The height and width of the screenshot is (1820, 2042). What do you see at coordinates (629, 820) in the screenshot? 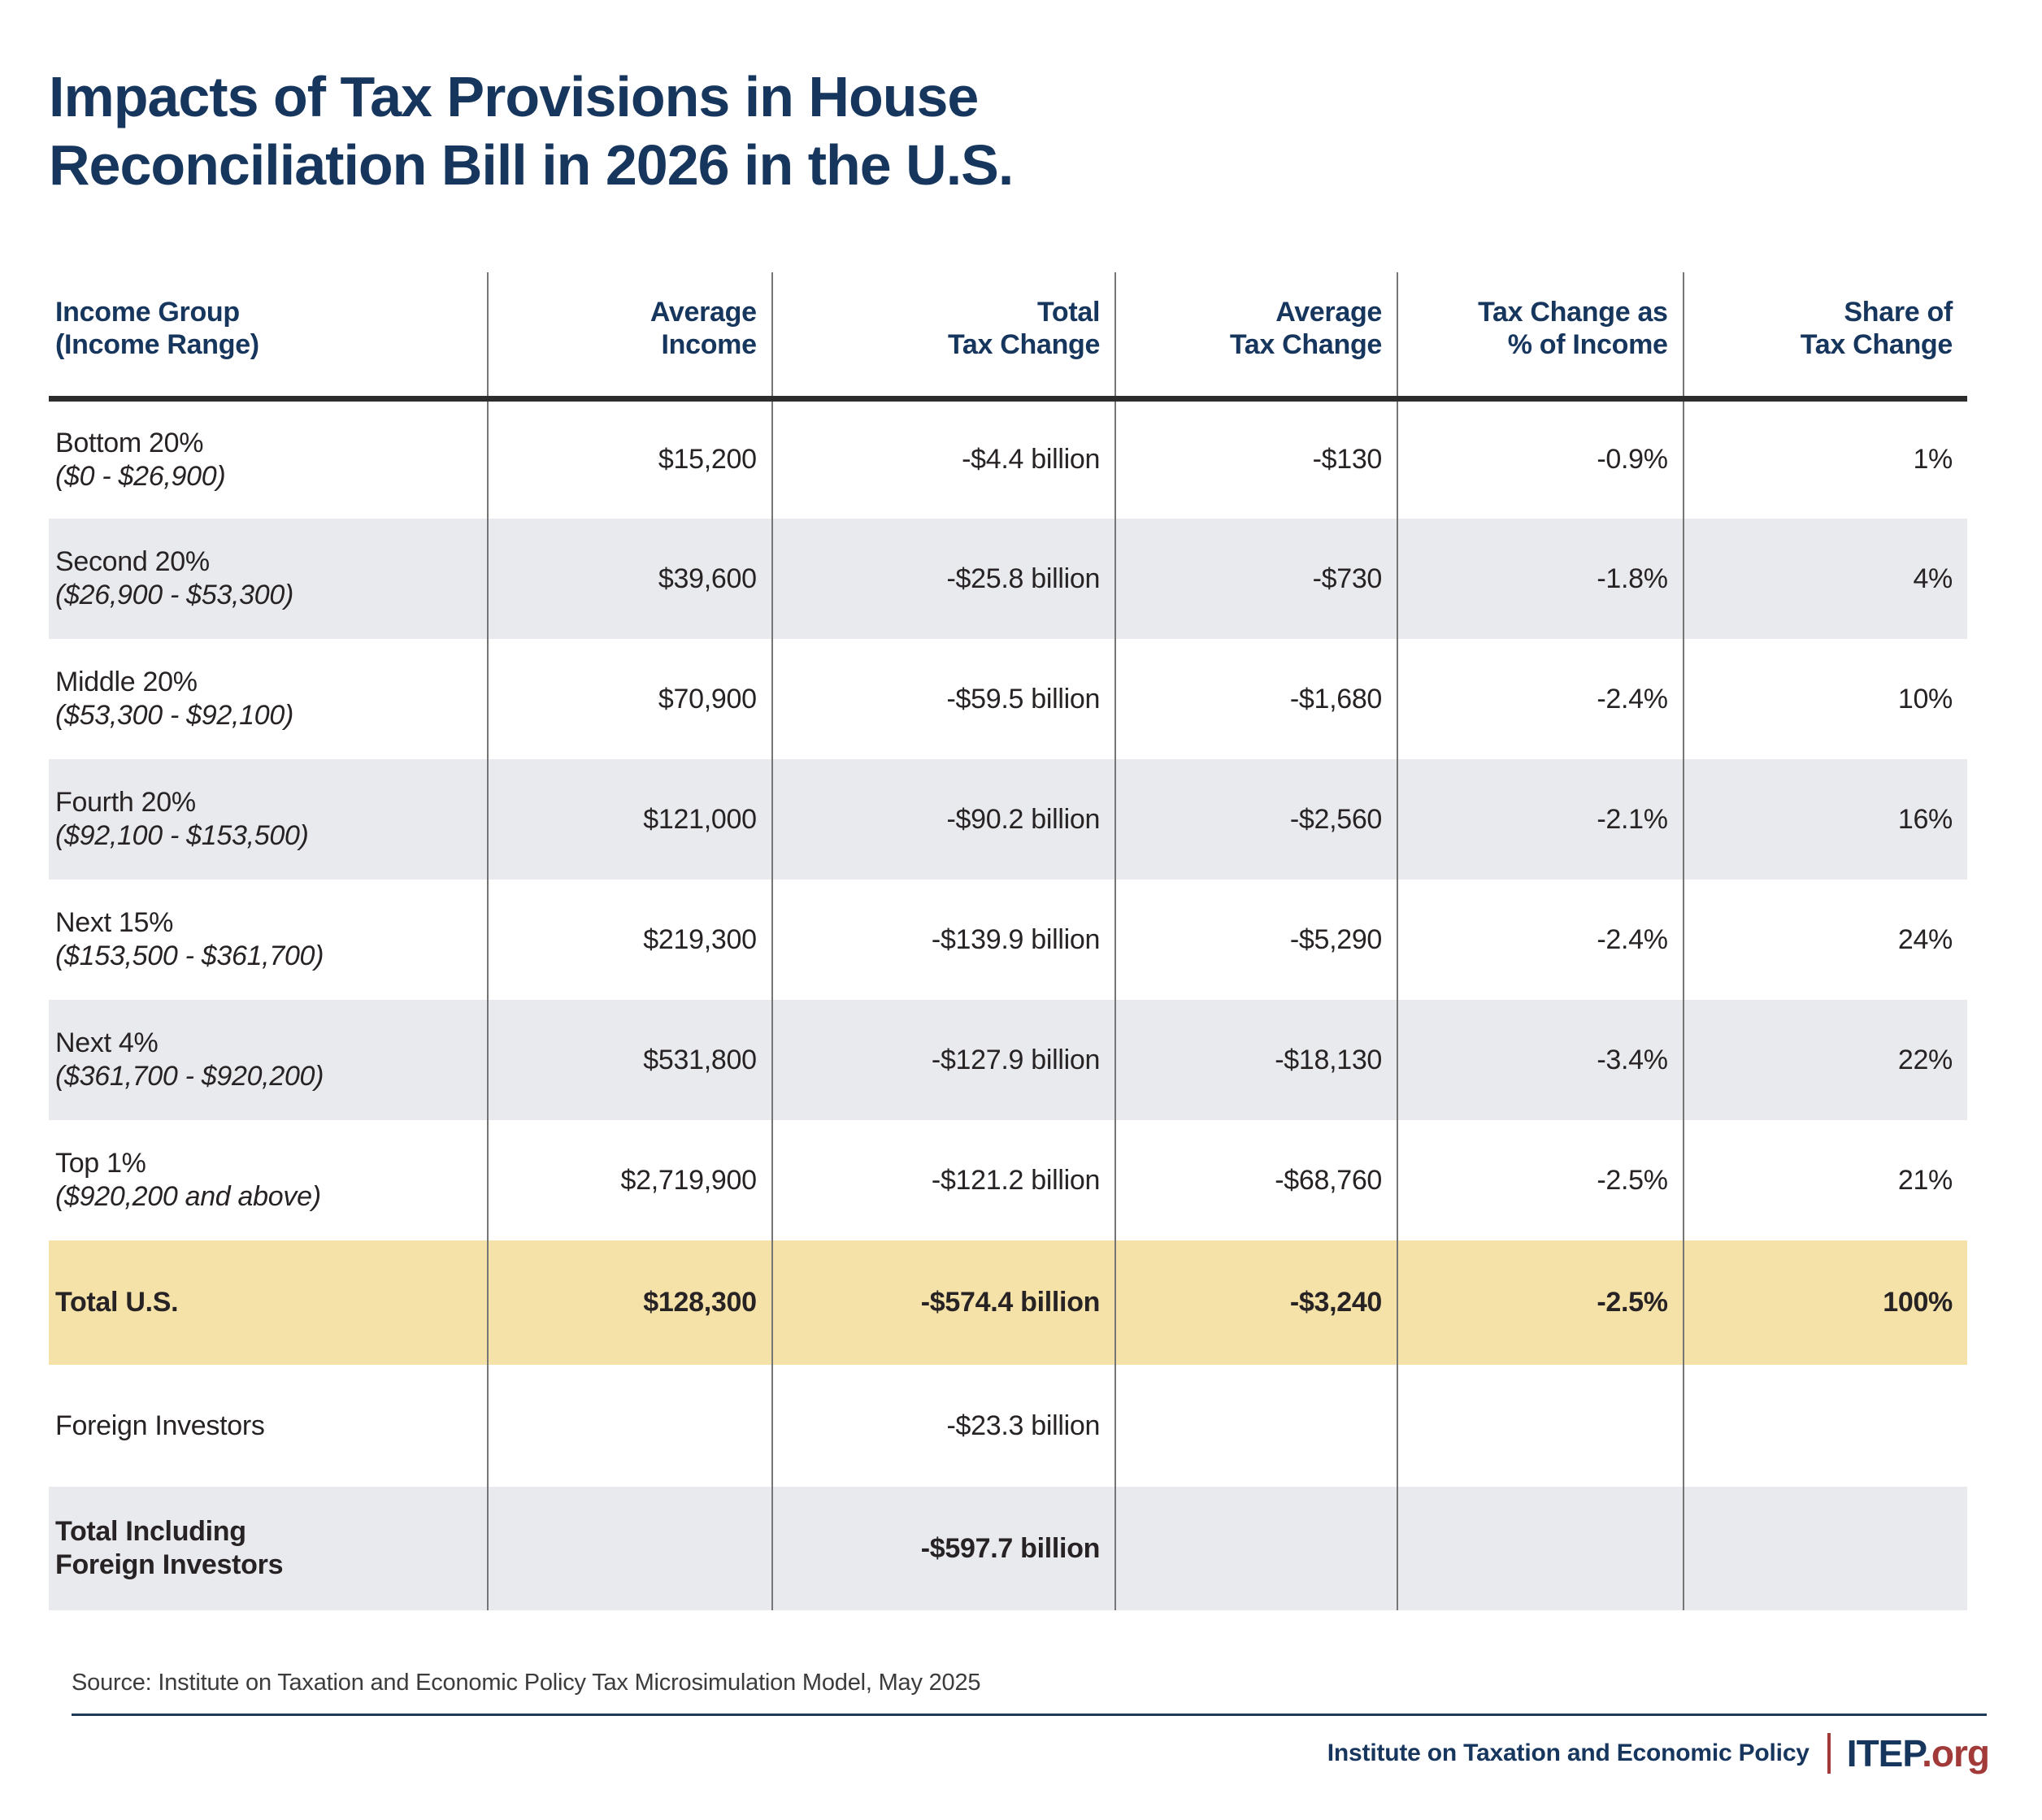
I see `cell-average-income: $121,000` at bounding box center [629, 820].